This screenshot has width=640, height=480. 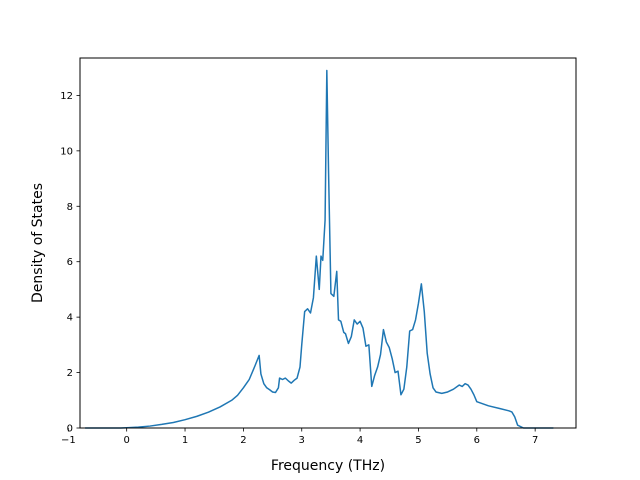 What do you see at coordinates (185, 440) in the screenshot?
I see `x-tick-label: 1` at bounding box center [185, 440].